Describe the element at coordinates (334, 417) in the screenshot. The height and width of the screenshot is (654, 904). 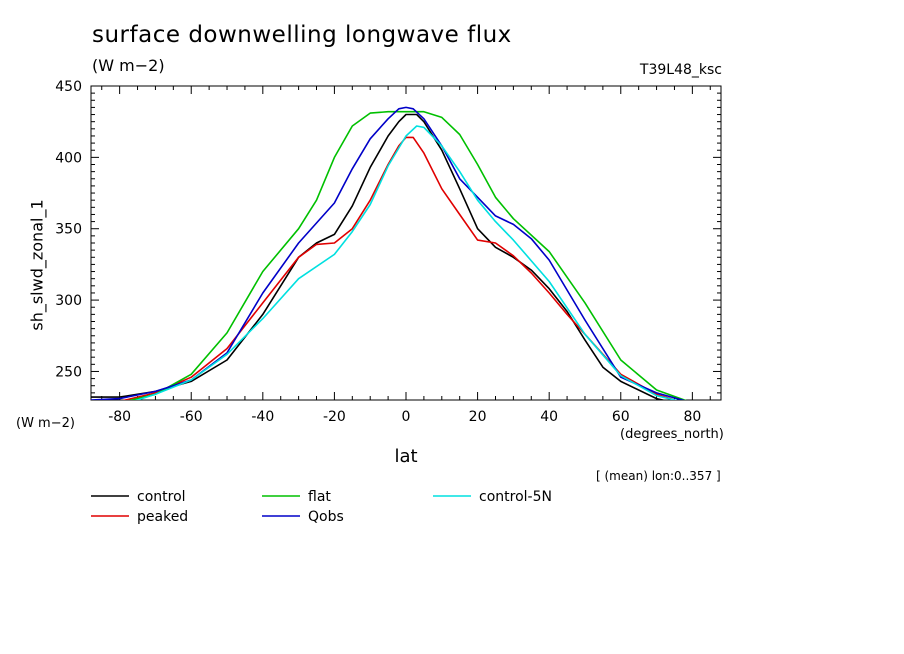
I see `x-tick-label: -20` at that location.